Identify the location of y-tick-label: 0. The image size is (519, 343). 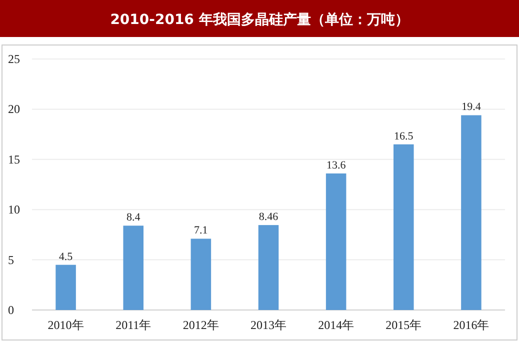
(11, 310).